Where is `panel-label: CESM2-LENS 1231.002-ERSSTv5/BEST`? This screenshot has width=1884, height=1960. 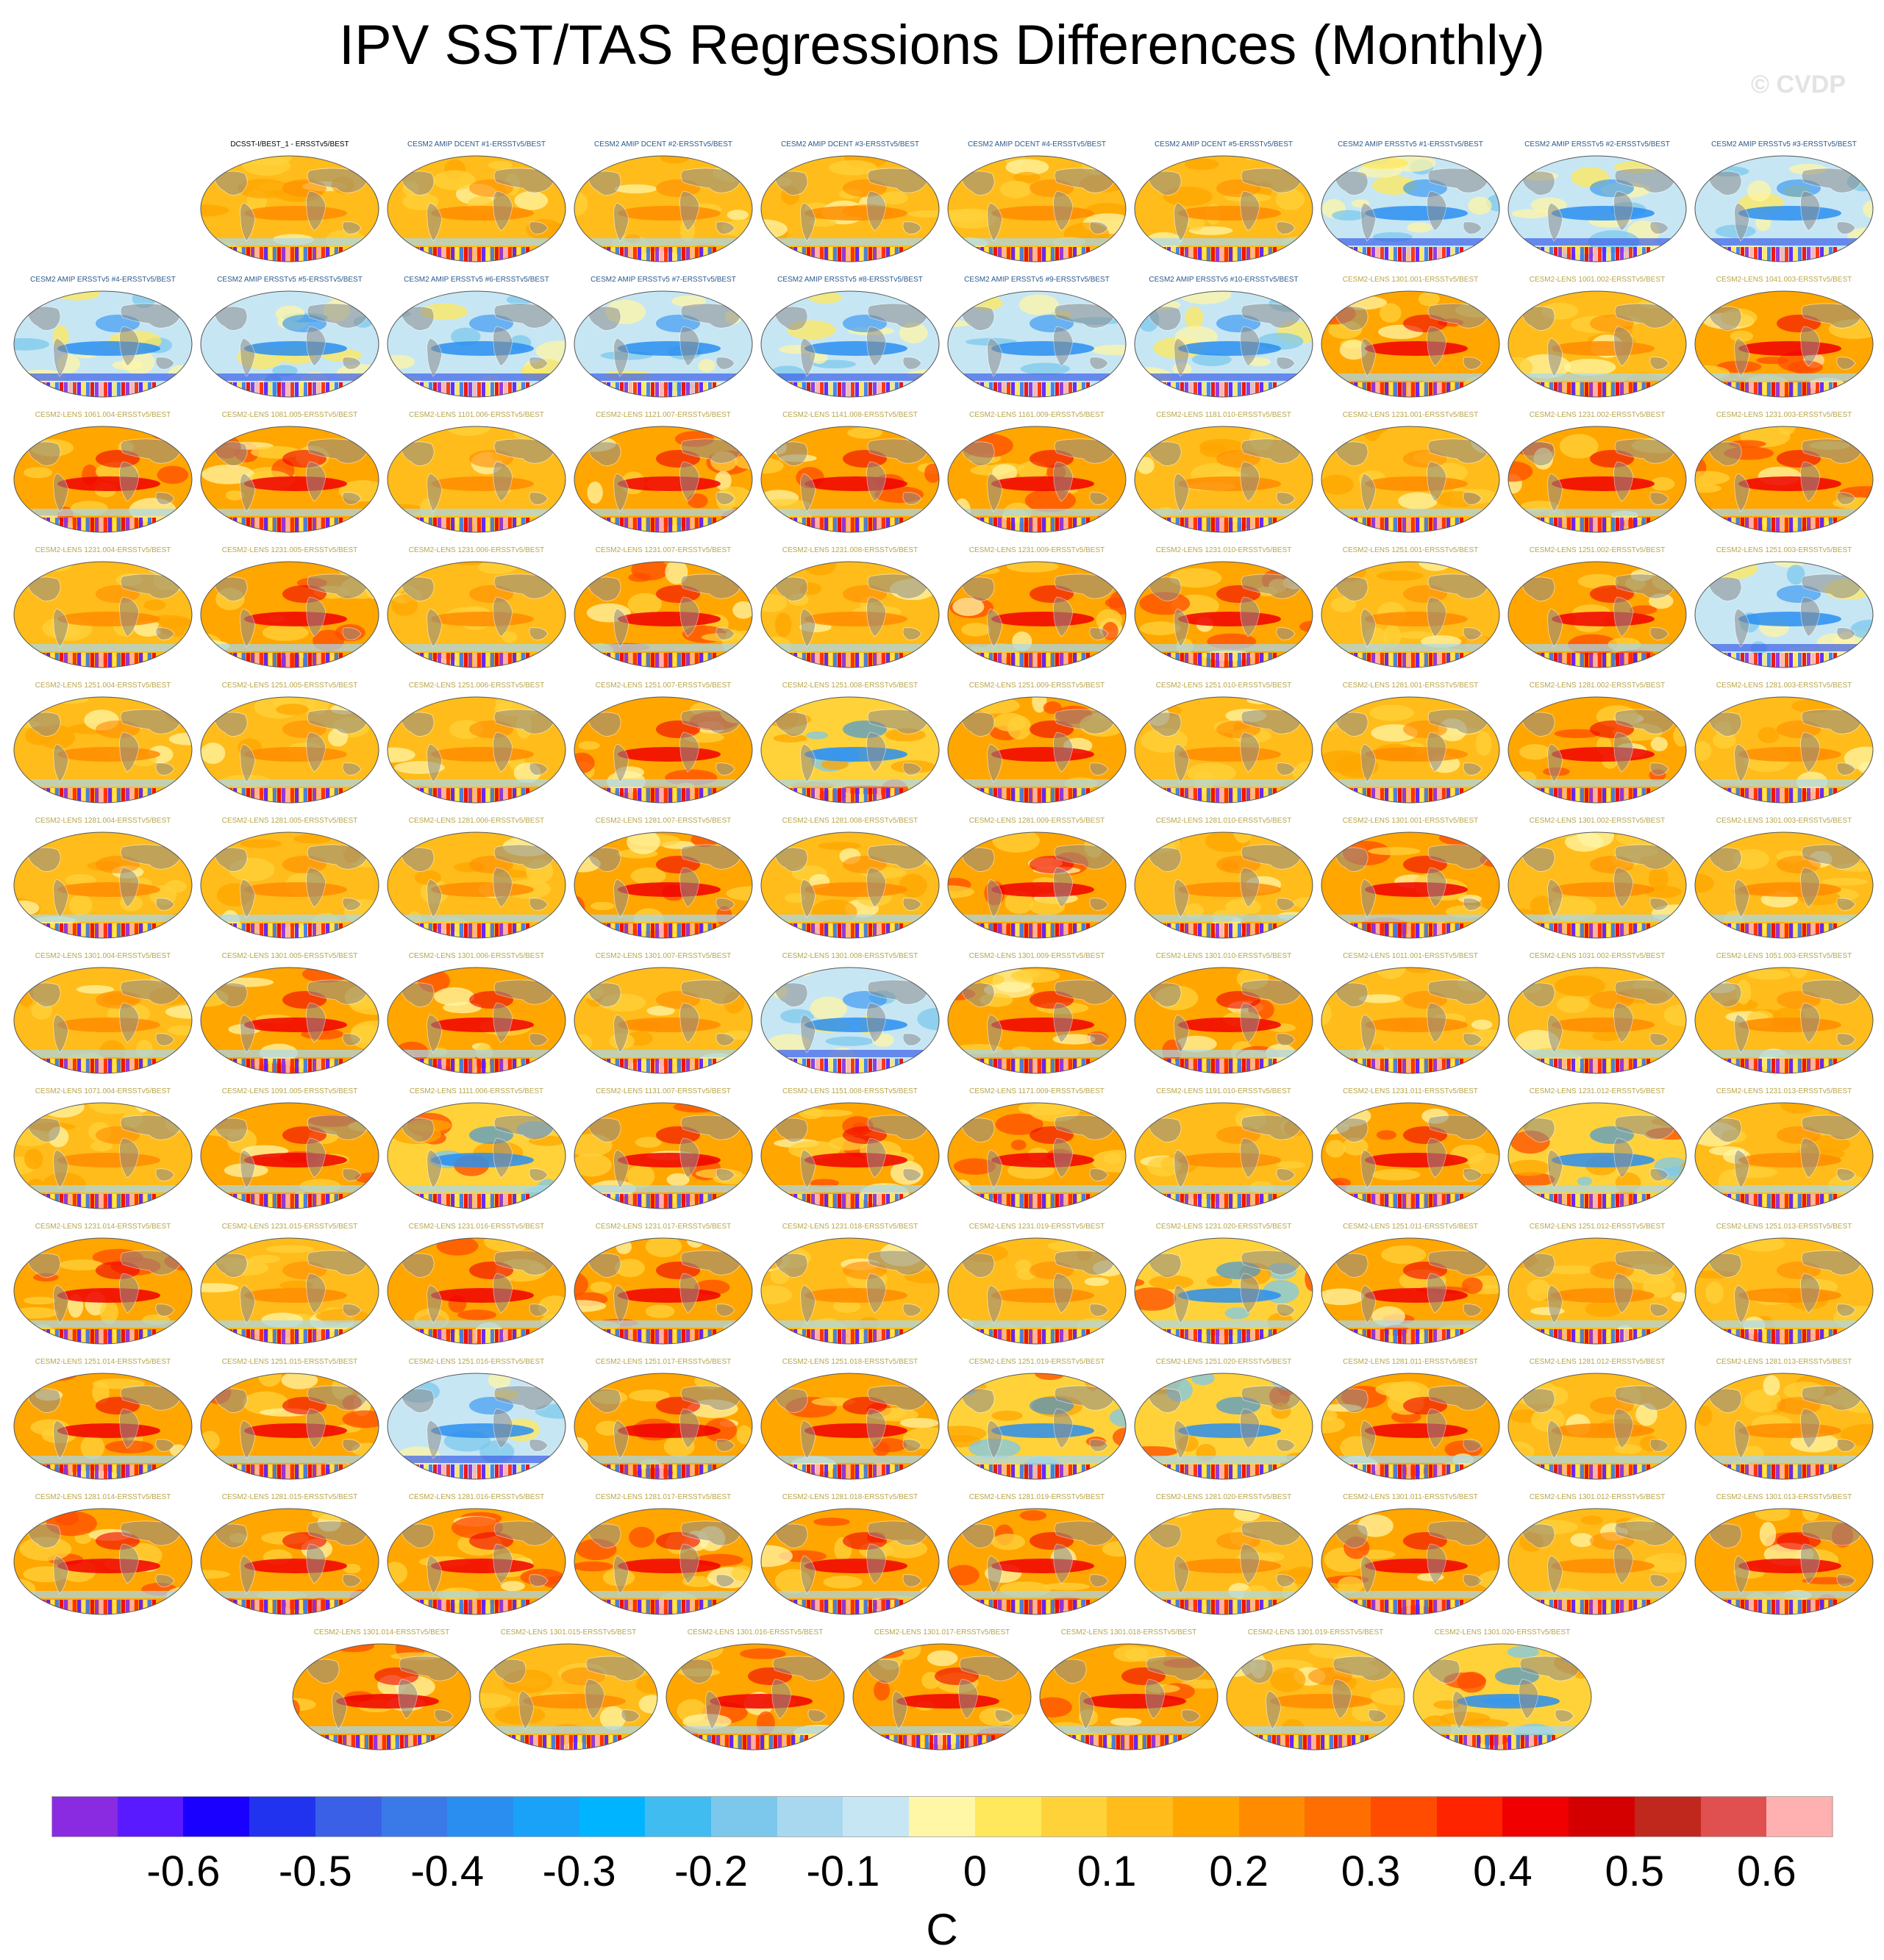
panel-label: CESM2-LENS 1231.002-ERSSTv5/BEST is located at coordinates (1598, 415).